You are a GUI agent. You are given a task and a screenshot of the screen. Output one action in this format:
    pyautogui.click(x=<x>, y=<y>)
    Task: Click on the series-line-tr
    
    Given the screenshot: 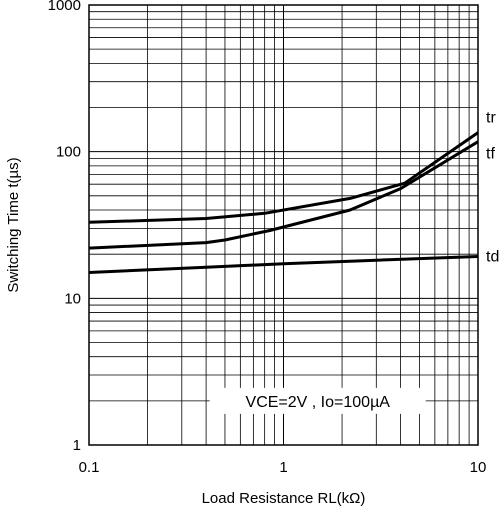 What is the action you would take?
    pyautogui.click(x=283, y=177)
    